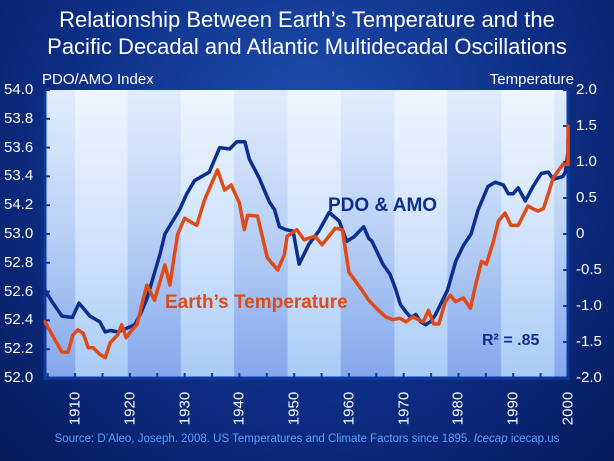 This screenshot has width=614, height=461. What do you see at coordinates (19, 89) in the screenshot?
I see `left-y-tick-label: 54.0` at bounding box center [19, 89].